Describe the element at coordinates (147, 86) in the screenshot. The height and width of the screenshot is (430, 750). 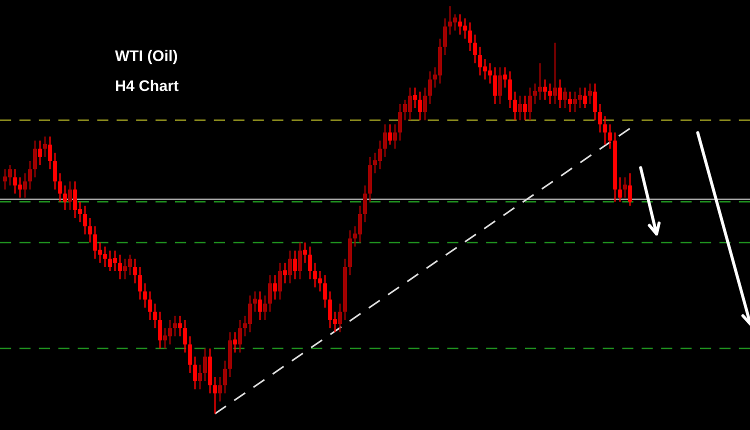
I see `text: H4 Chart` at that location.